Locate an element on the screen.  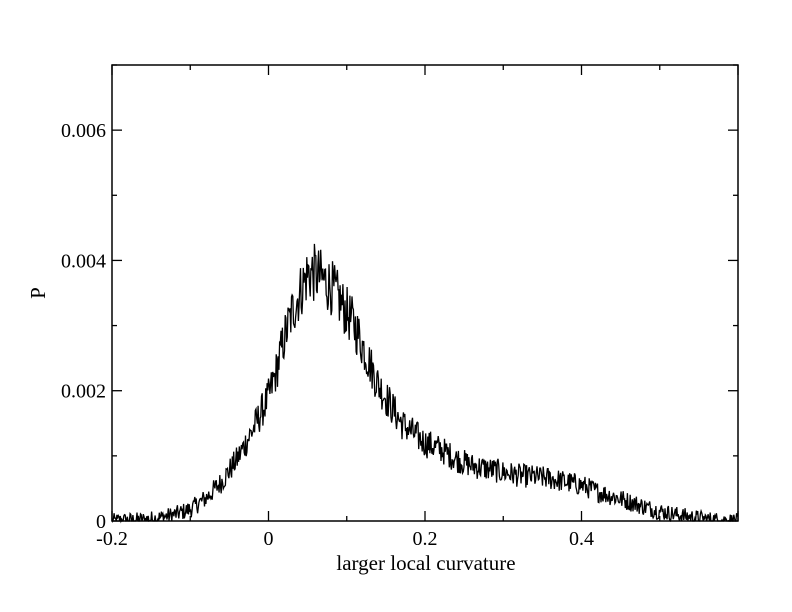
x-axis-label: larger local curvature is located at coordinates (425, 563).